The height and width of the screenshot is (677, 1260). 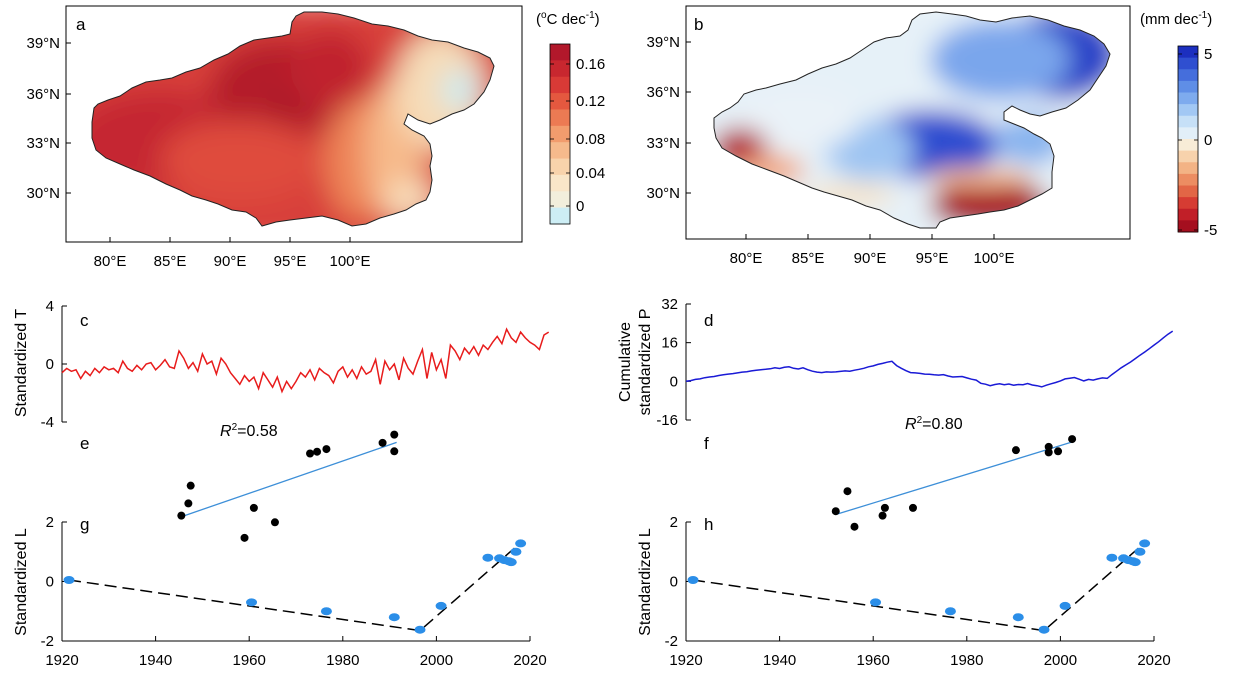 What do you see at coordinates (295, 587) in the screenshot?
I see `piecewise-trend-g` at bounding box center [295, 587].